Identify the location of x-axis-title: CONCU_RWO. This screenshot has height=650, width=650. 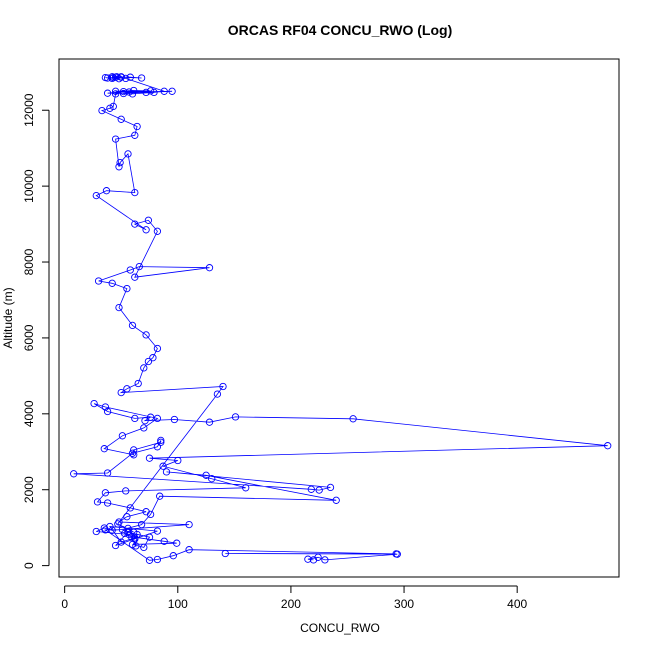
(340, 628).